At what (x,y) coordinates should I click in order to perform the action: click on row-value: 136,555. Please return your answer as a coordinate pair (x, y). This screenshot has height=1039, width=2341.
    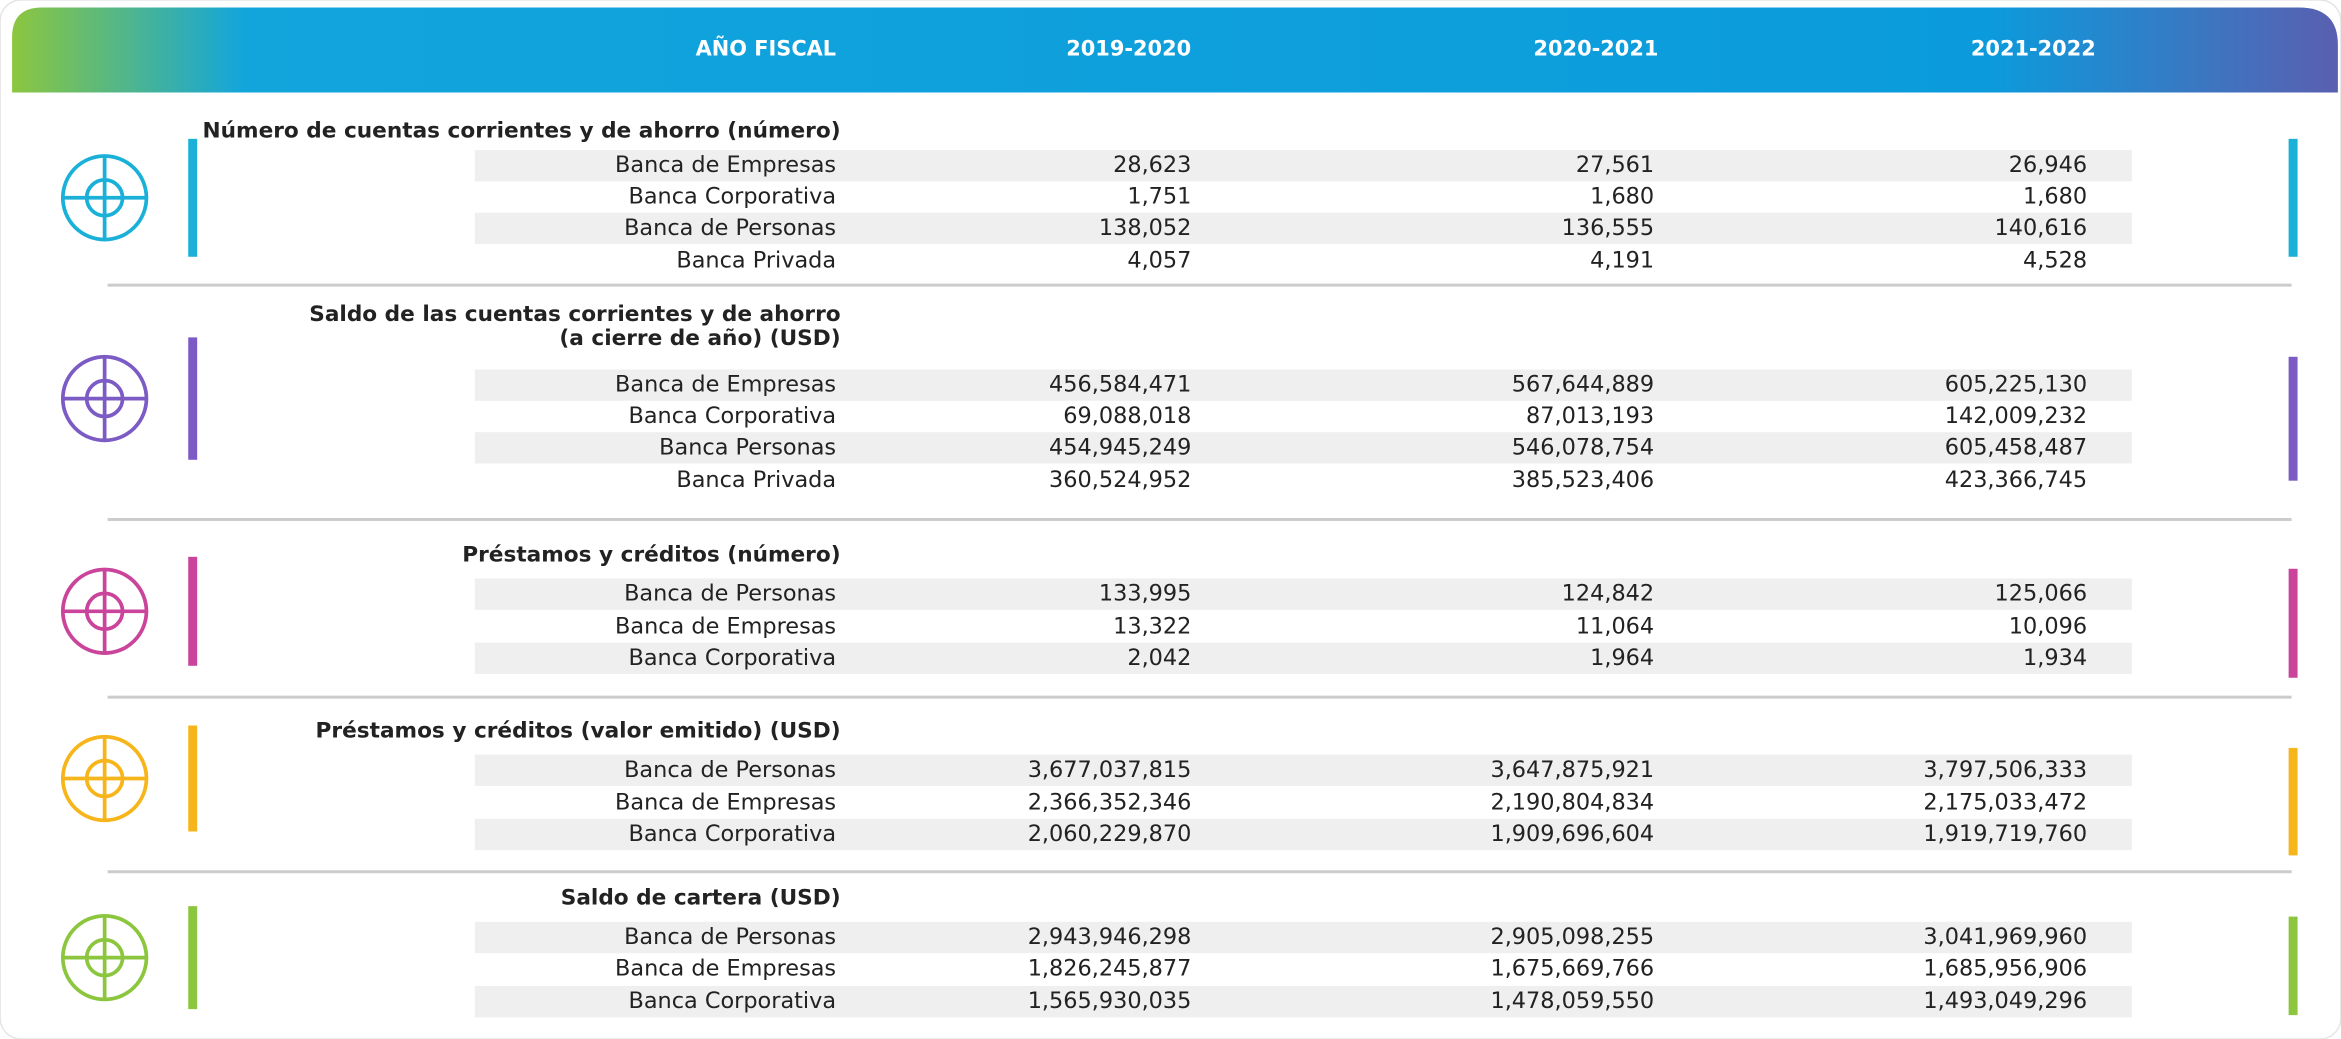
    Looking at the image, I should click on (1608, 228).